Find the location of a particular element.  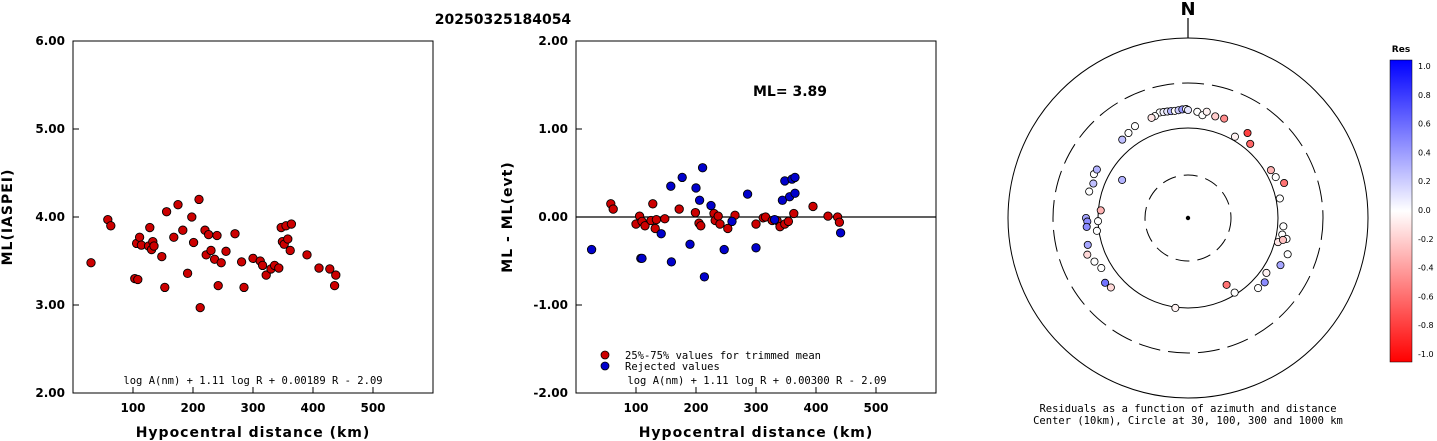

middle-y-axis-label: ML - ML(evt) is located at coordinates (508, 216).